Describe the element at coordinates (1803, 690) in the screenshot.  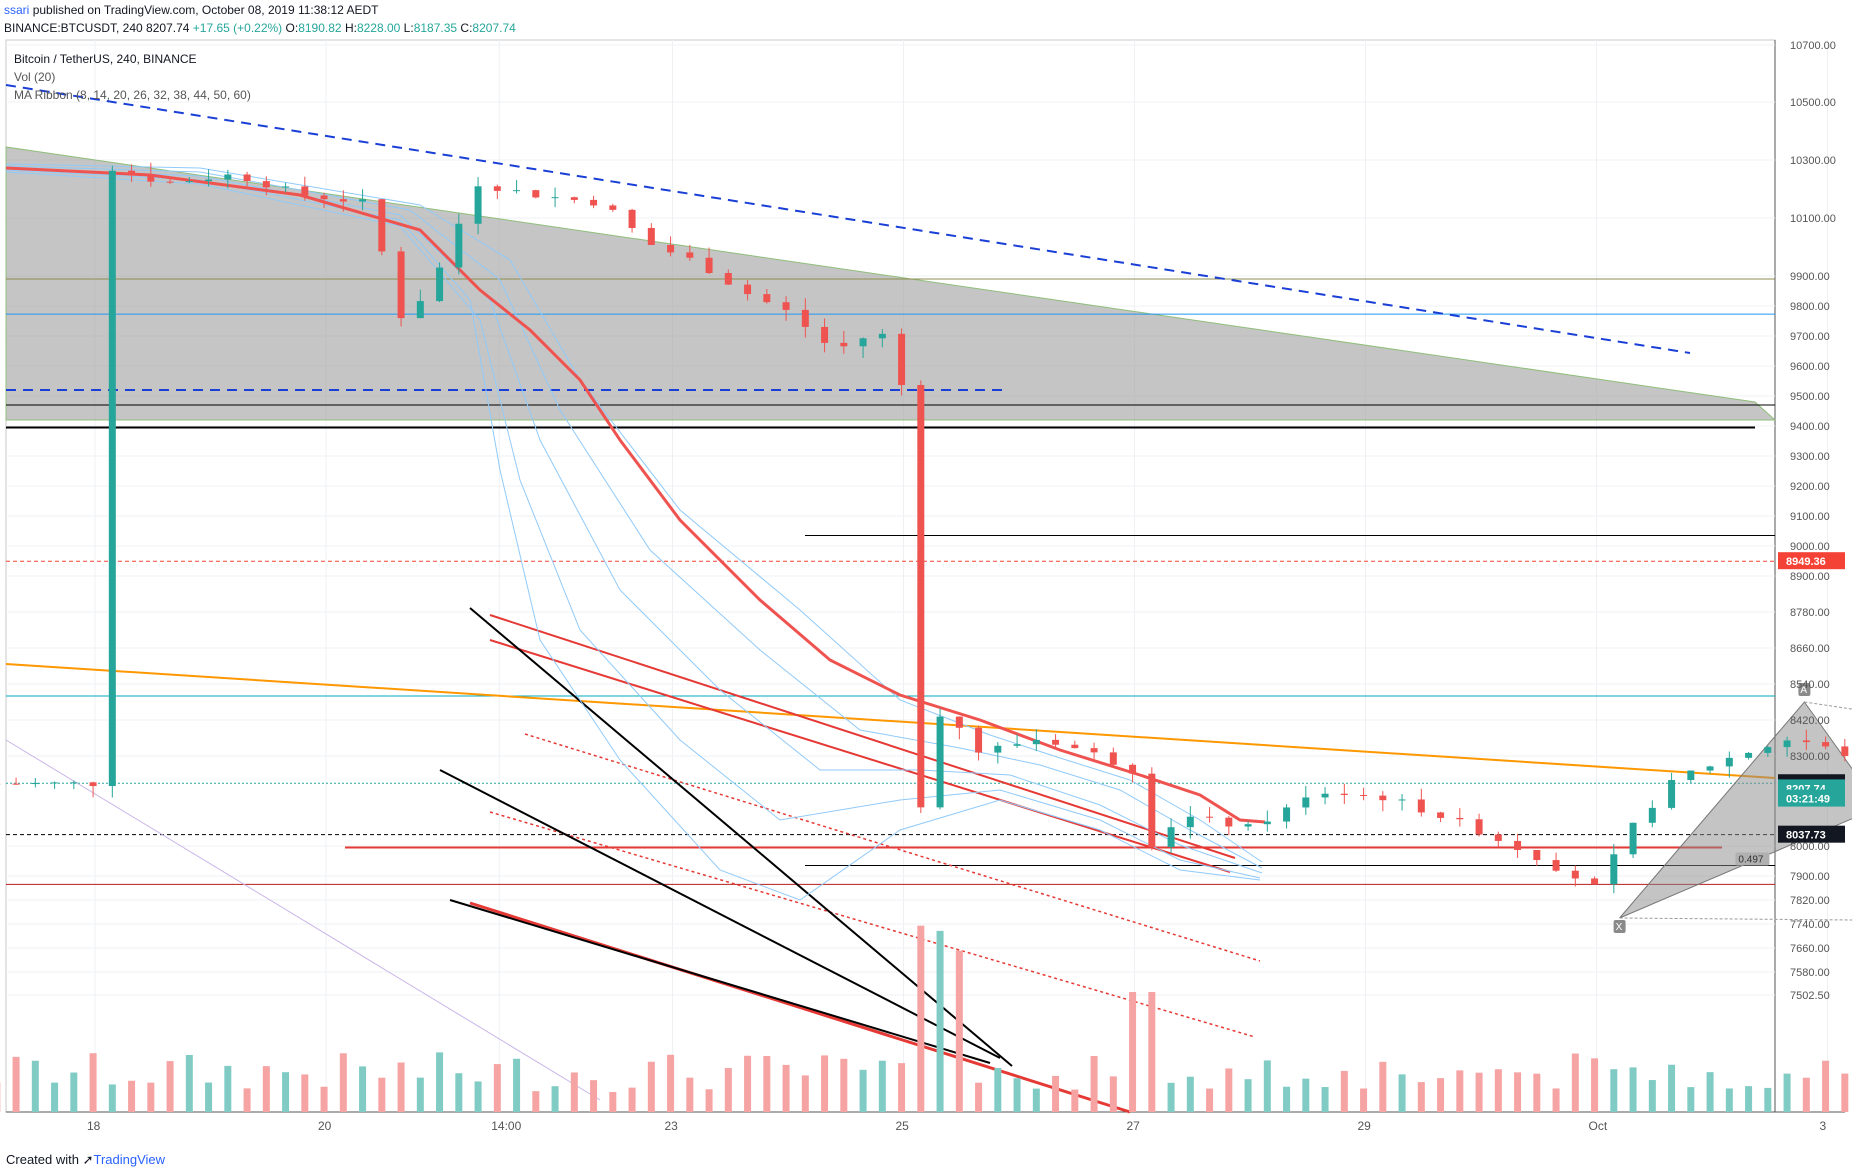
I see `pattern-point-A: A` at that location.